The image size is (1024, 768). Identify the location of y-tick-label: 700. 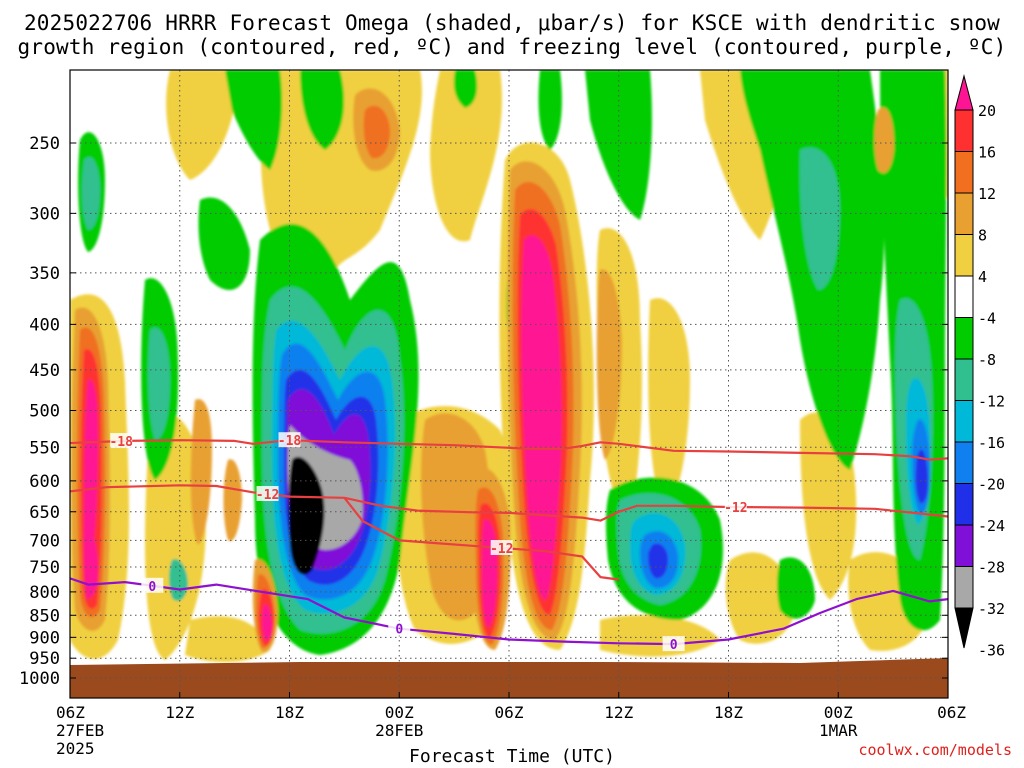
(44, 541).